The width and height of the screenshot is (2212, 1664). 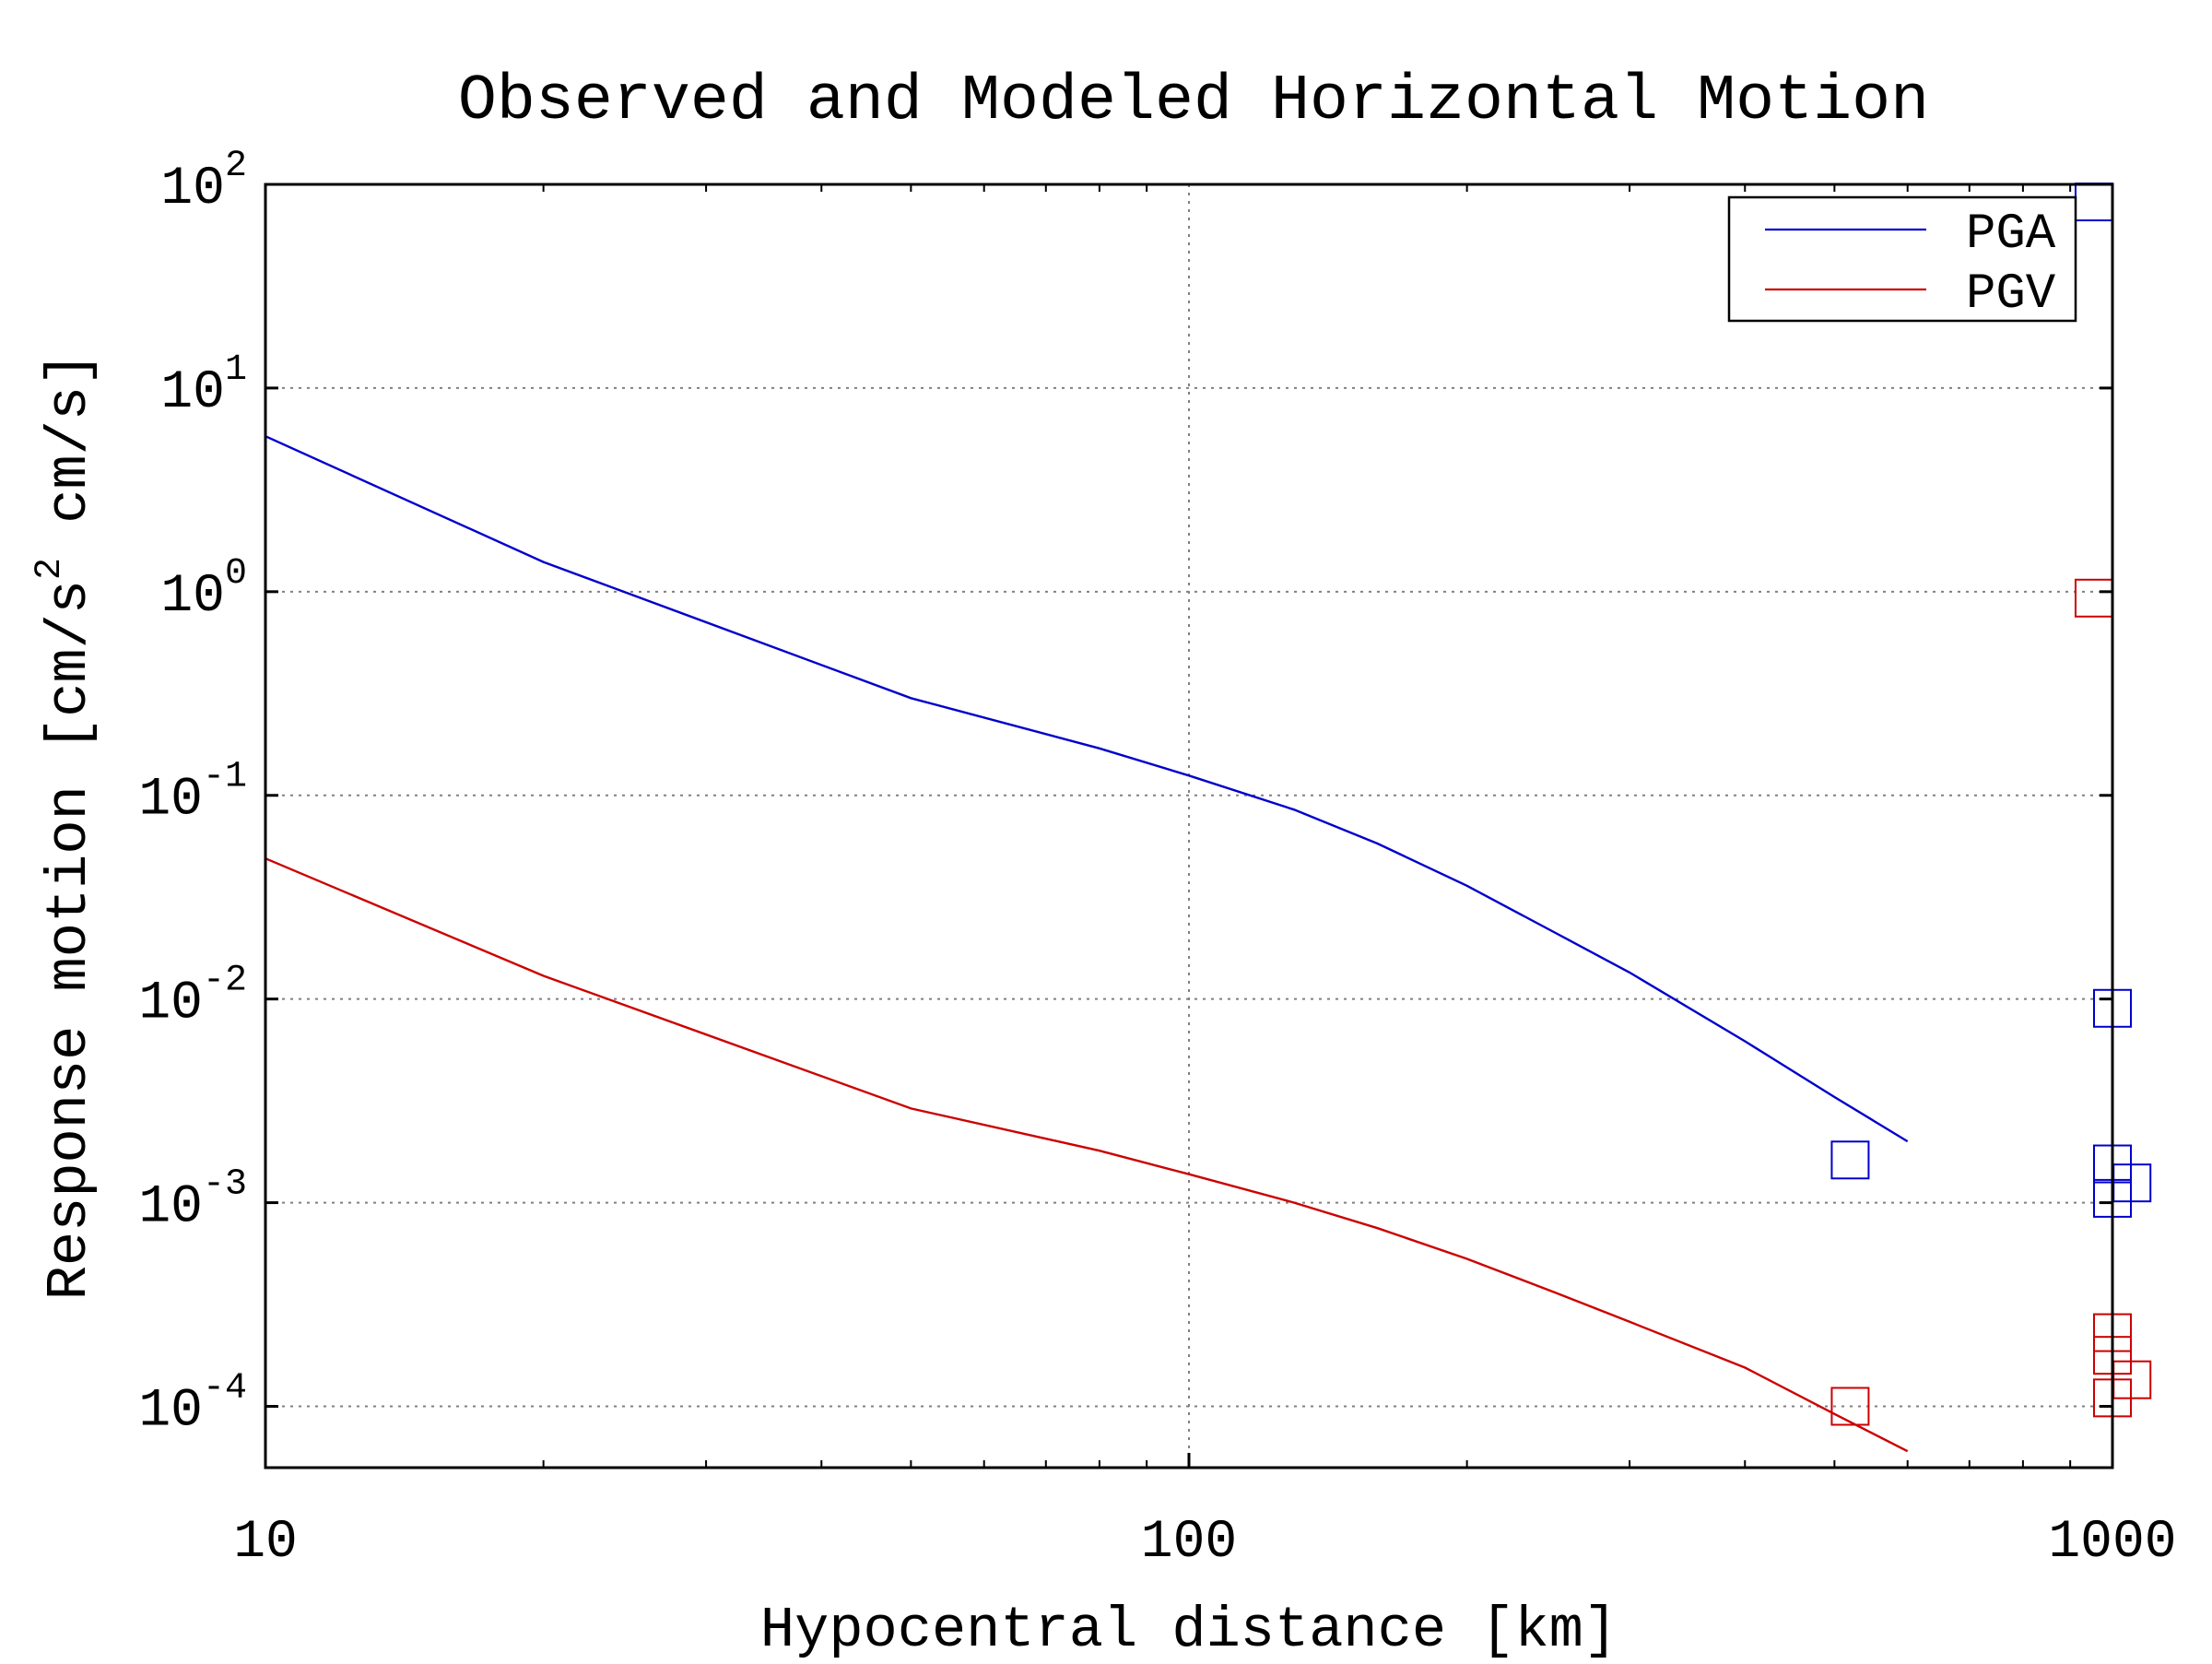 I want to click on legend-label-pga: PGA, so click(x=2011, y=235).